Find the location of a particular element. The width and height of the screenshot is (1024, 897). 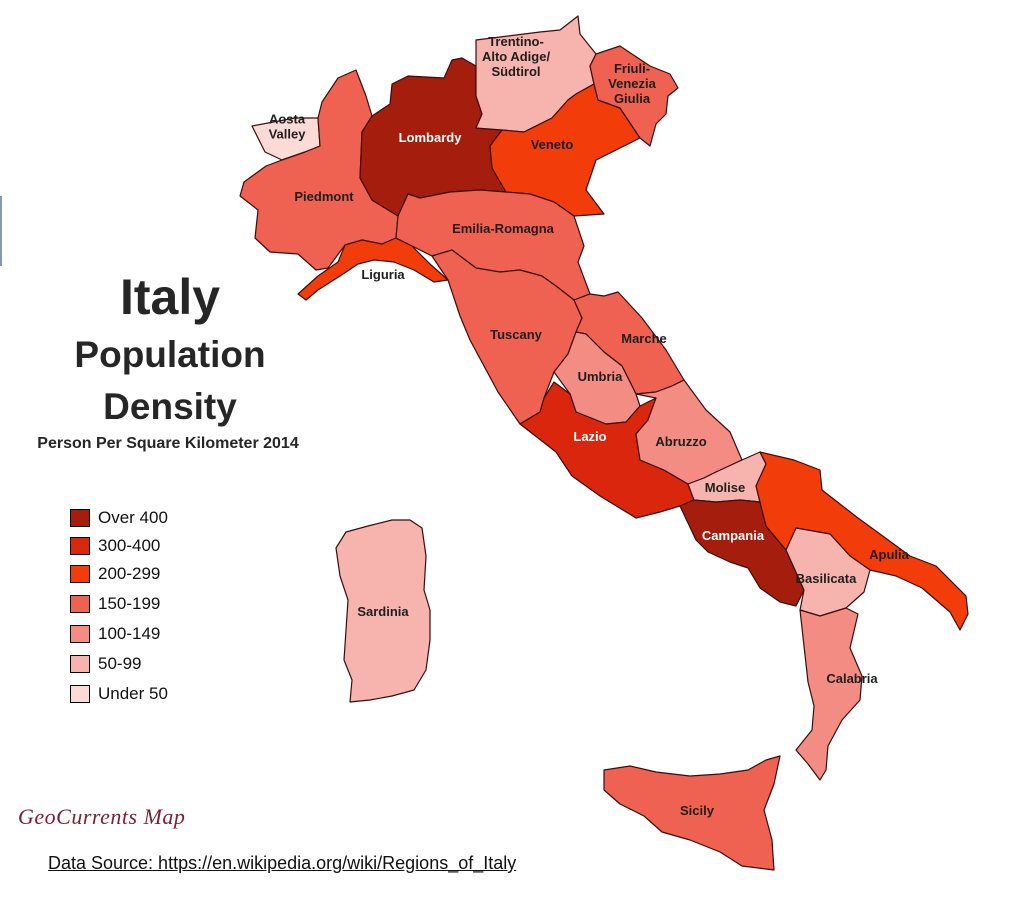

map-credit: GeoCurrents Map is located at coordinates (102, 816).